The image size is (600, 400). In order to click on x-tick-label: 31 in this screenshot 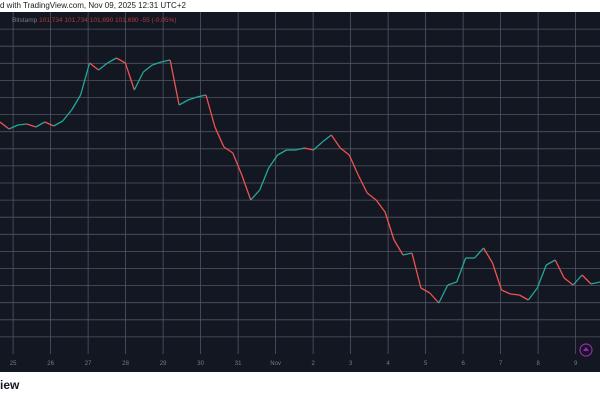, I will do `click(238, 364)`.